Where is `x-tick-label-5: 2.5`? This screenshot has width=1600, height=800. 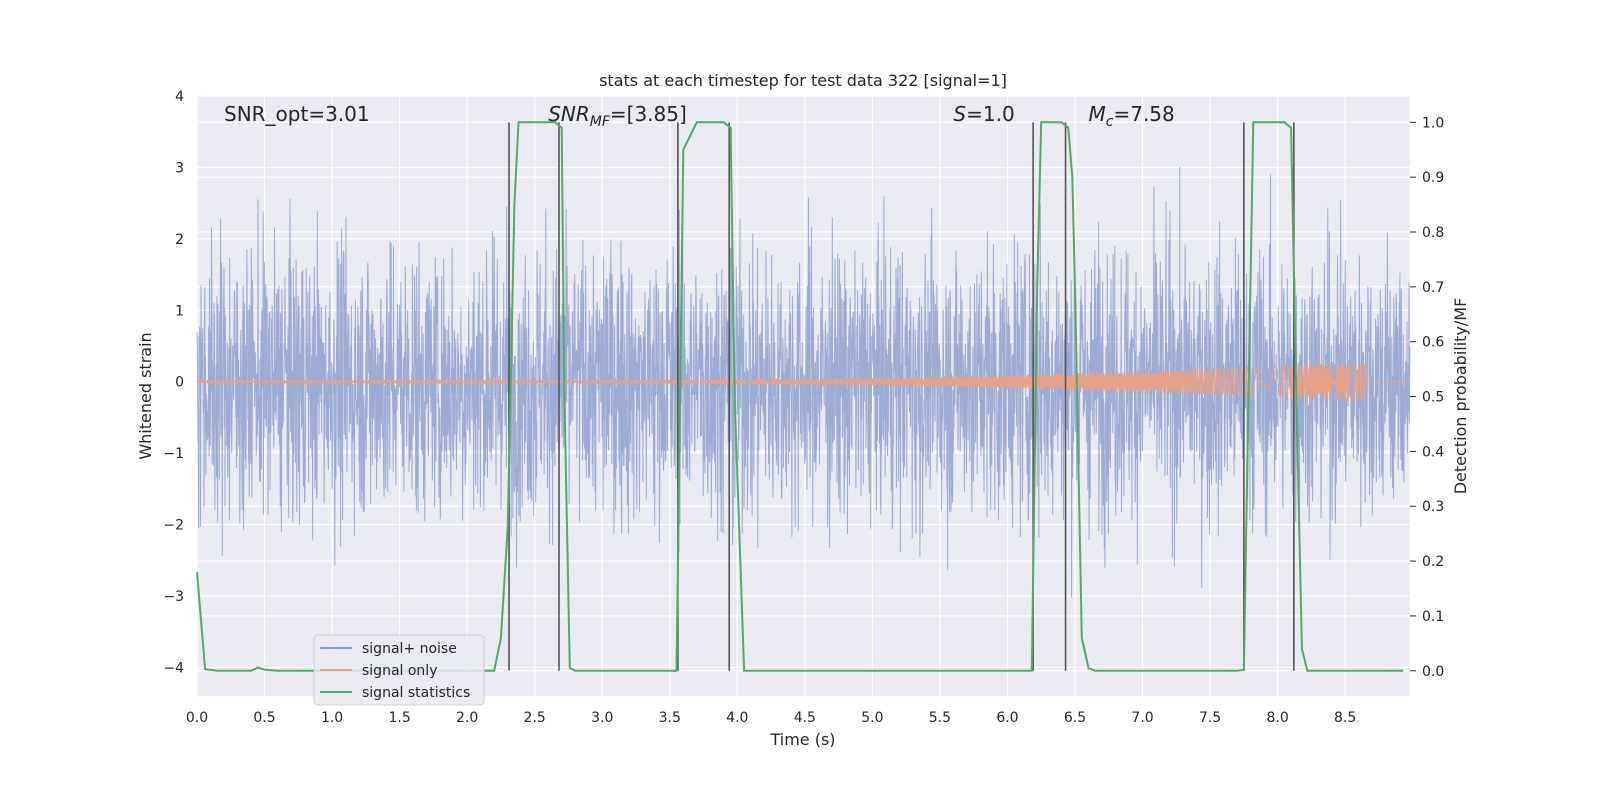
x-tick-label-5: 2.5 is located at coordinates (535, 718).